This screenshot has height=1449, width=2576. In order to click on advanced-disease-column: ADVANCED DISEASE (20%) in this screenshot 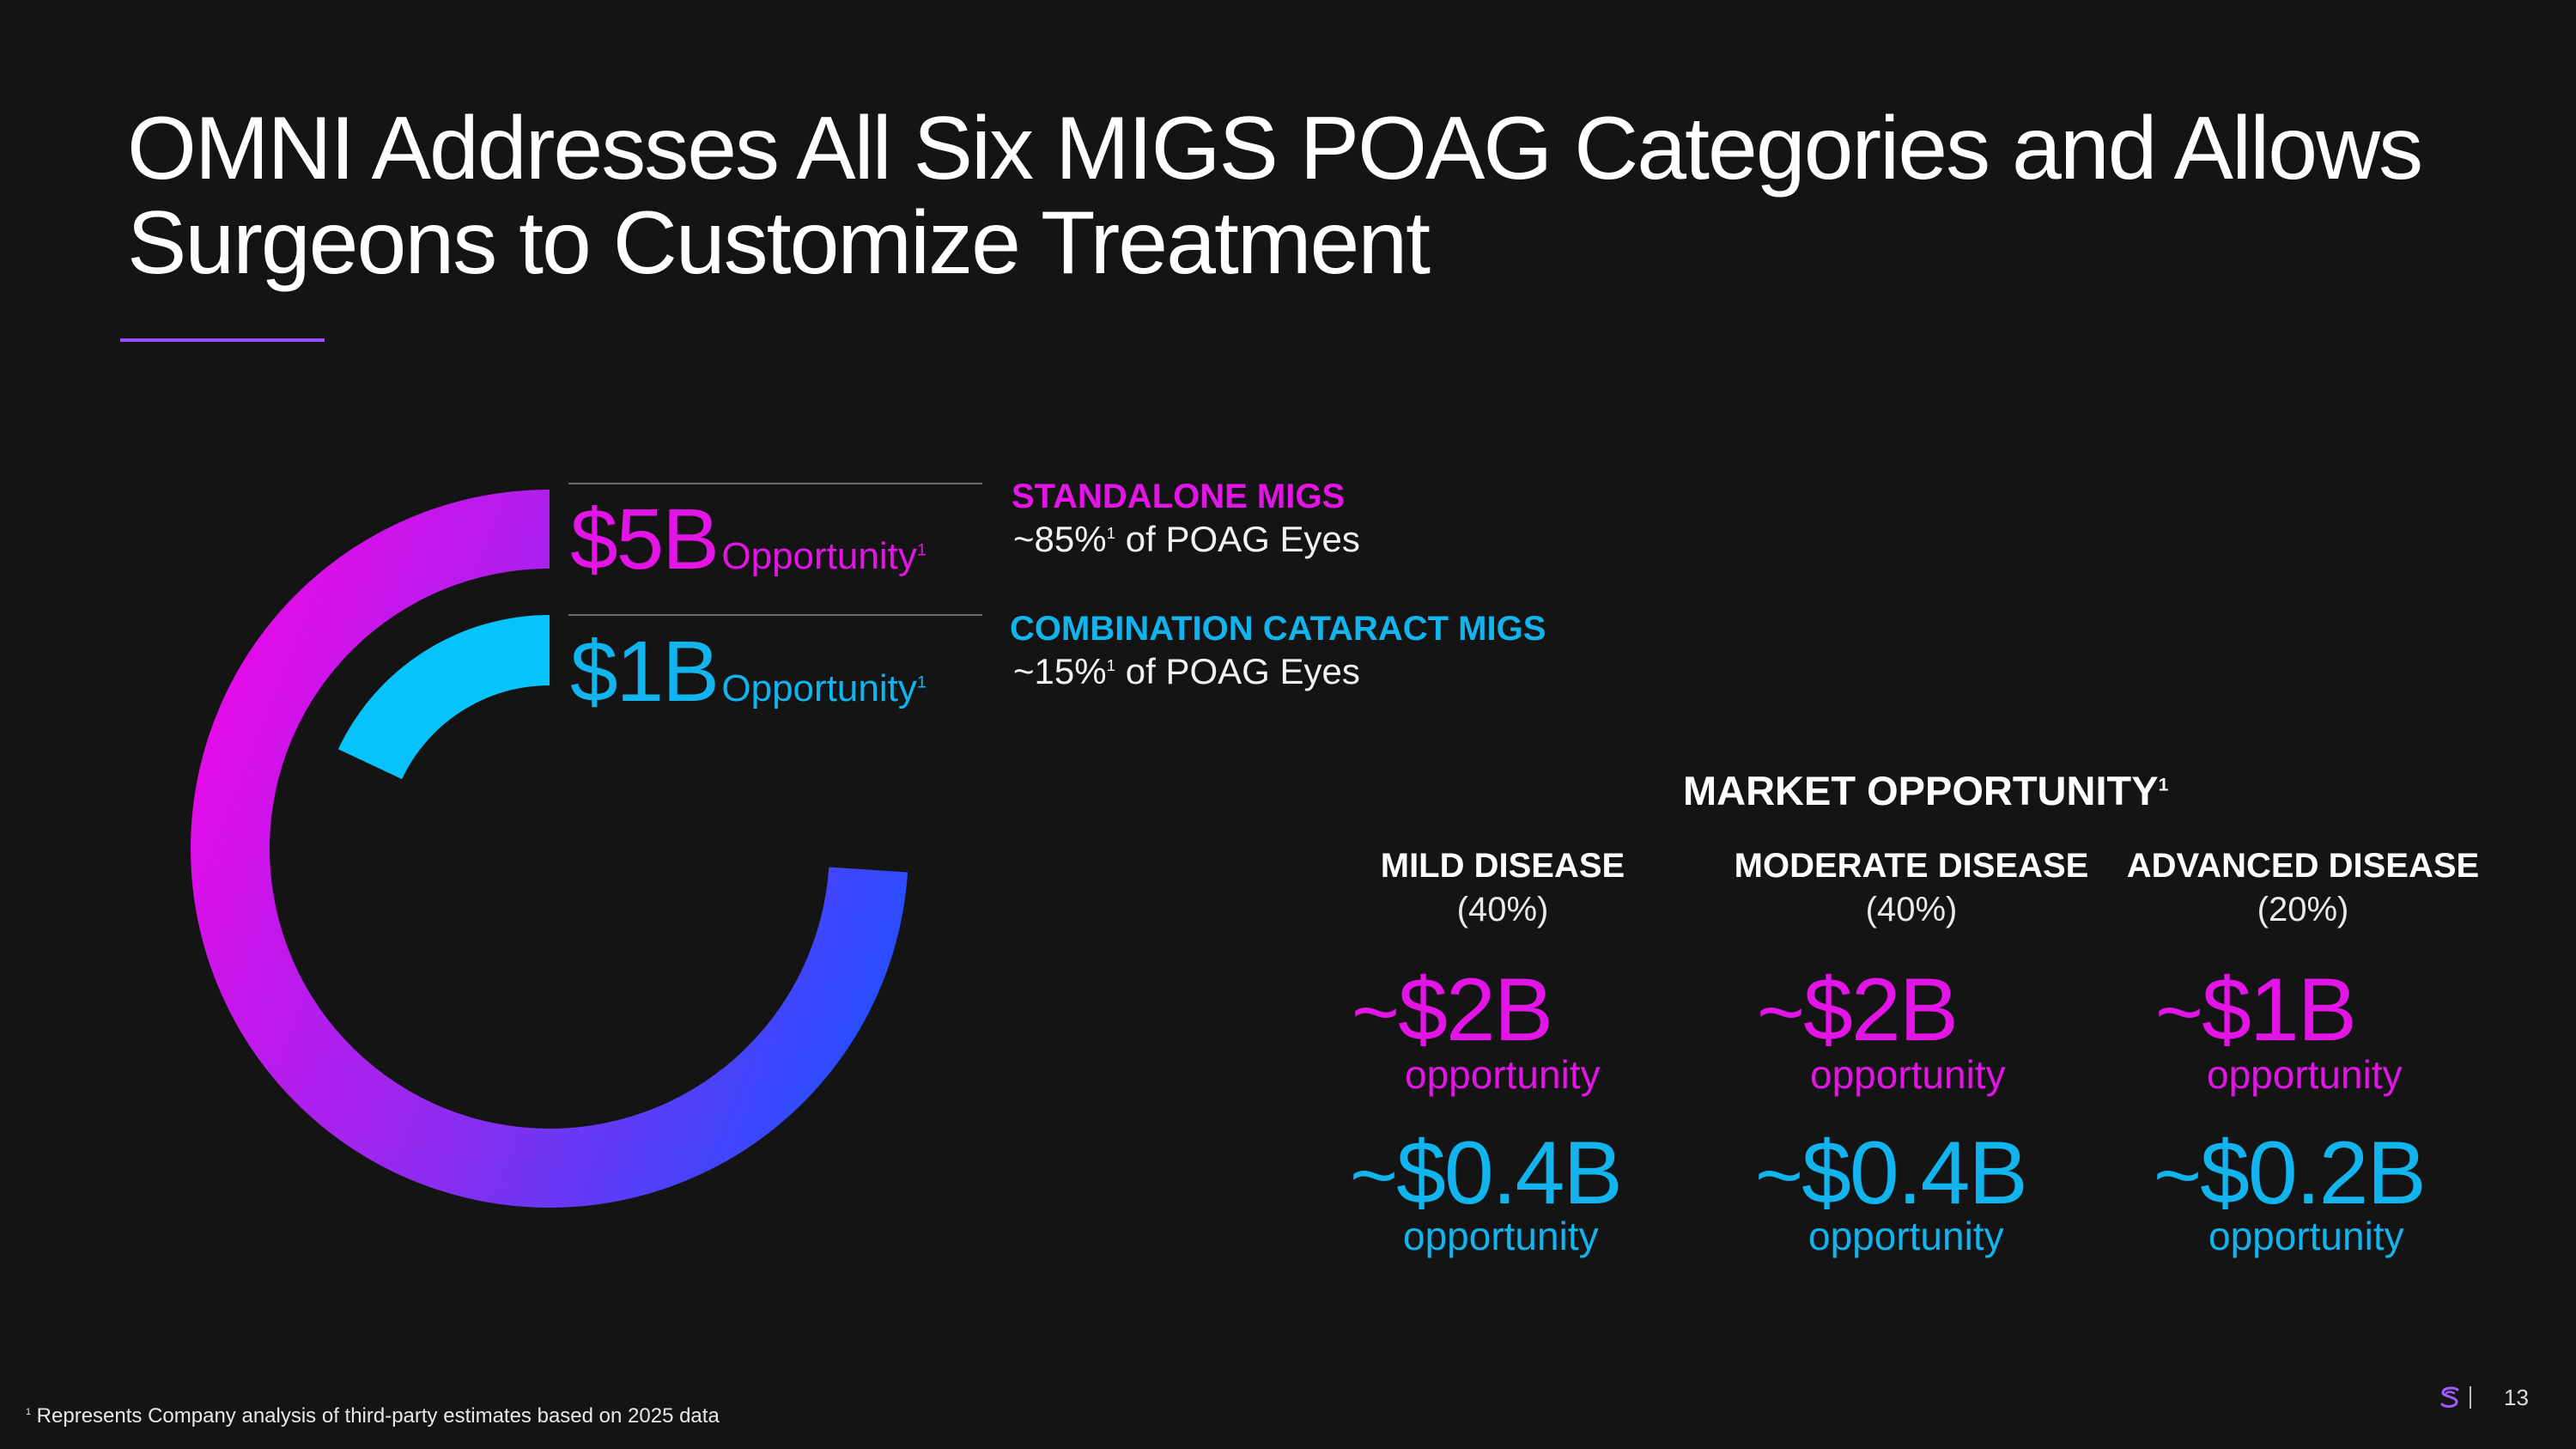, I will do `click(2303, 888)`.